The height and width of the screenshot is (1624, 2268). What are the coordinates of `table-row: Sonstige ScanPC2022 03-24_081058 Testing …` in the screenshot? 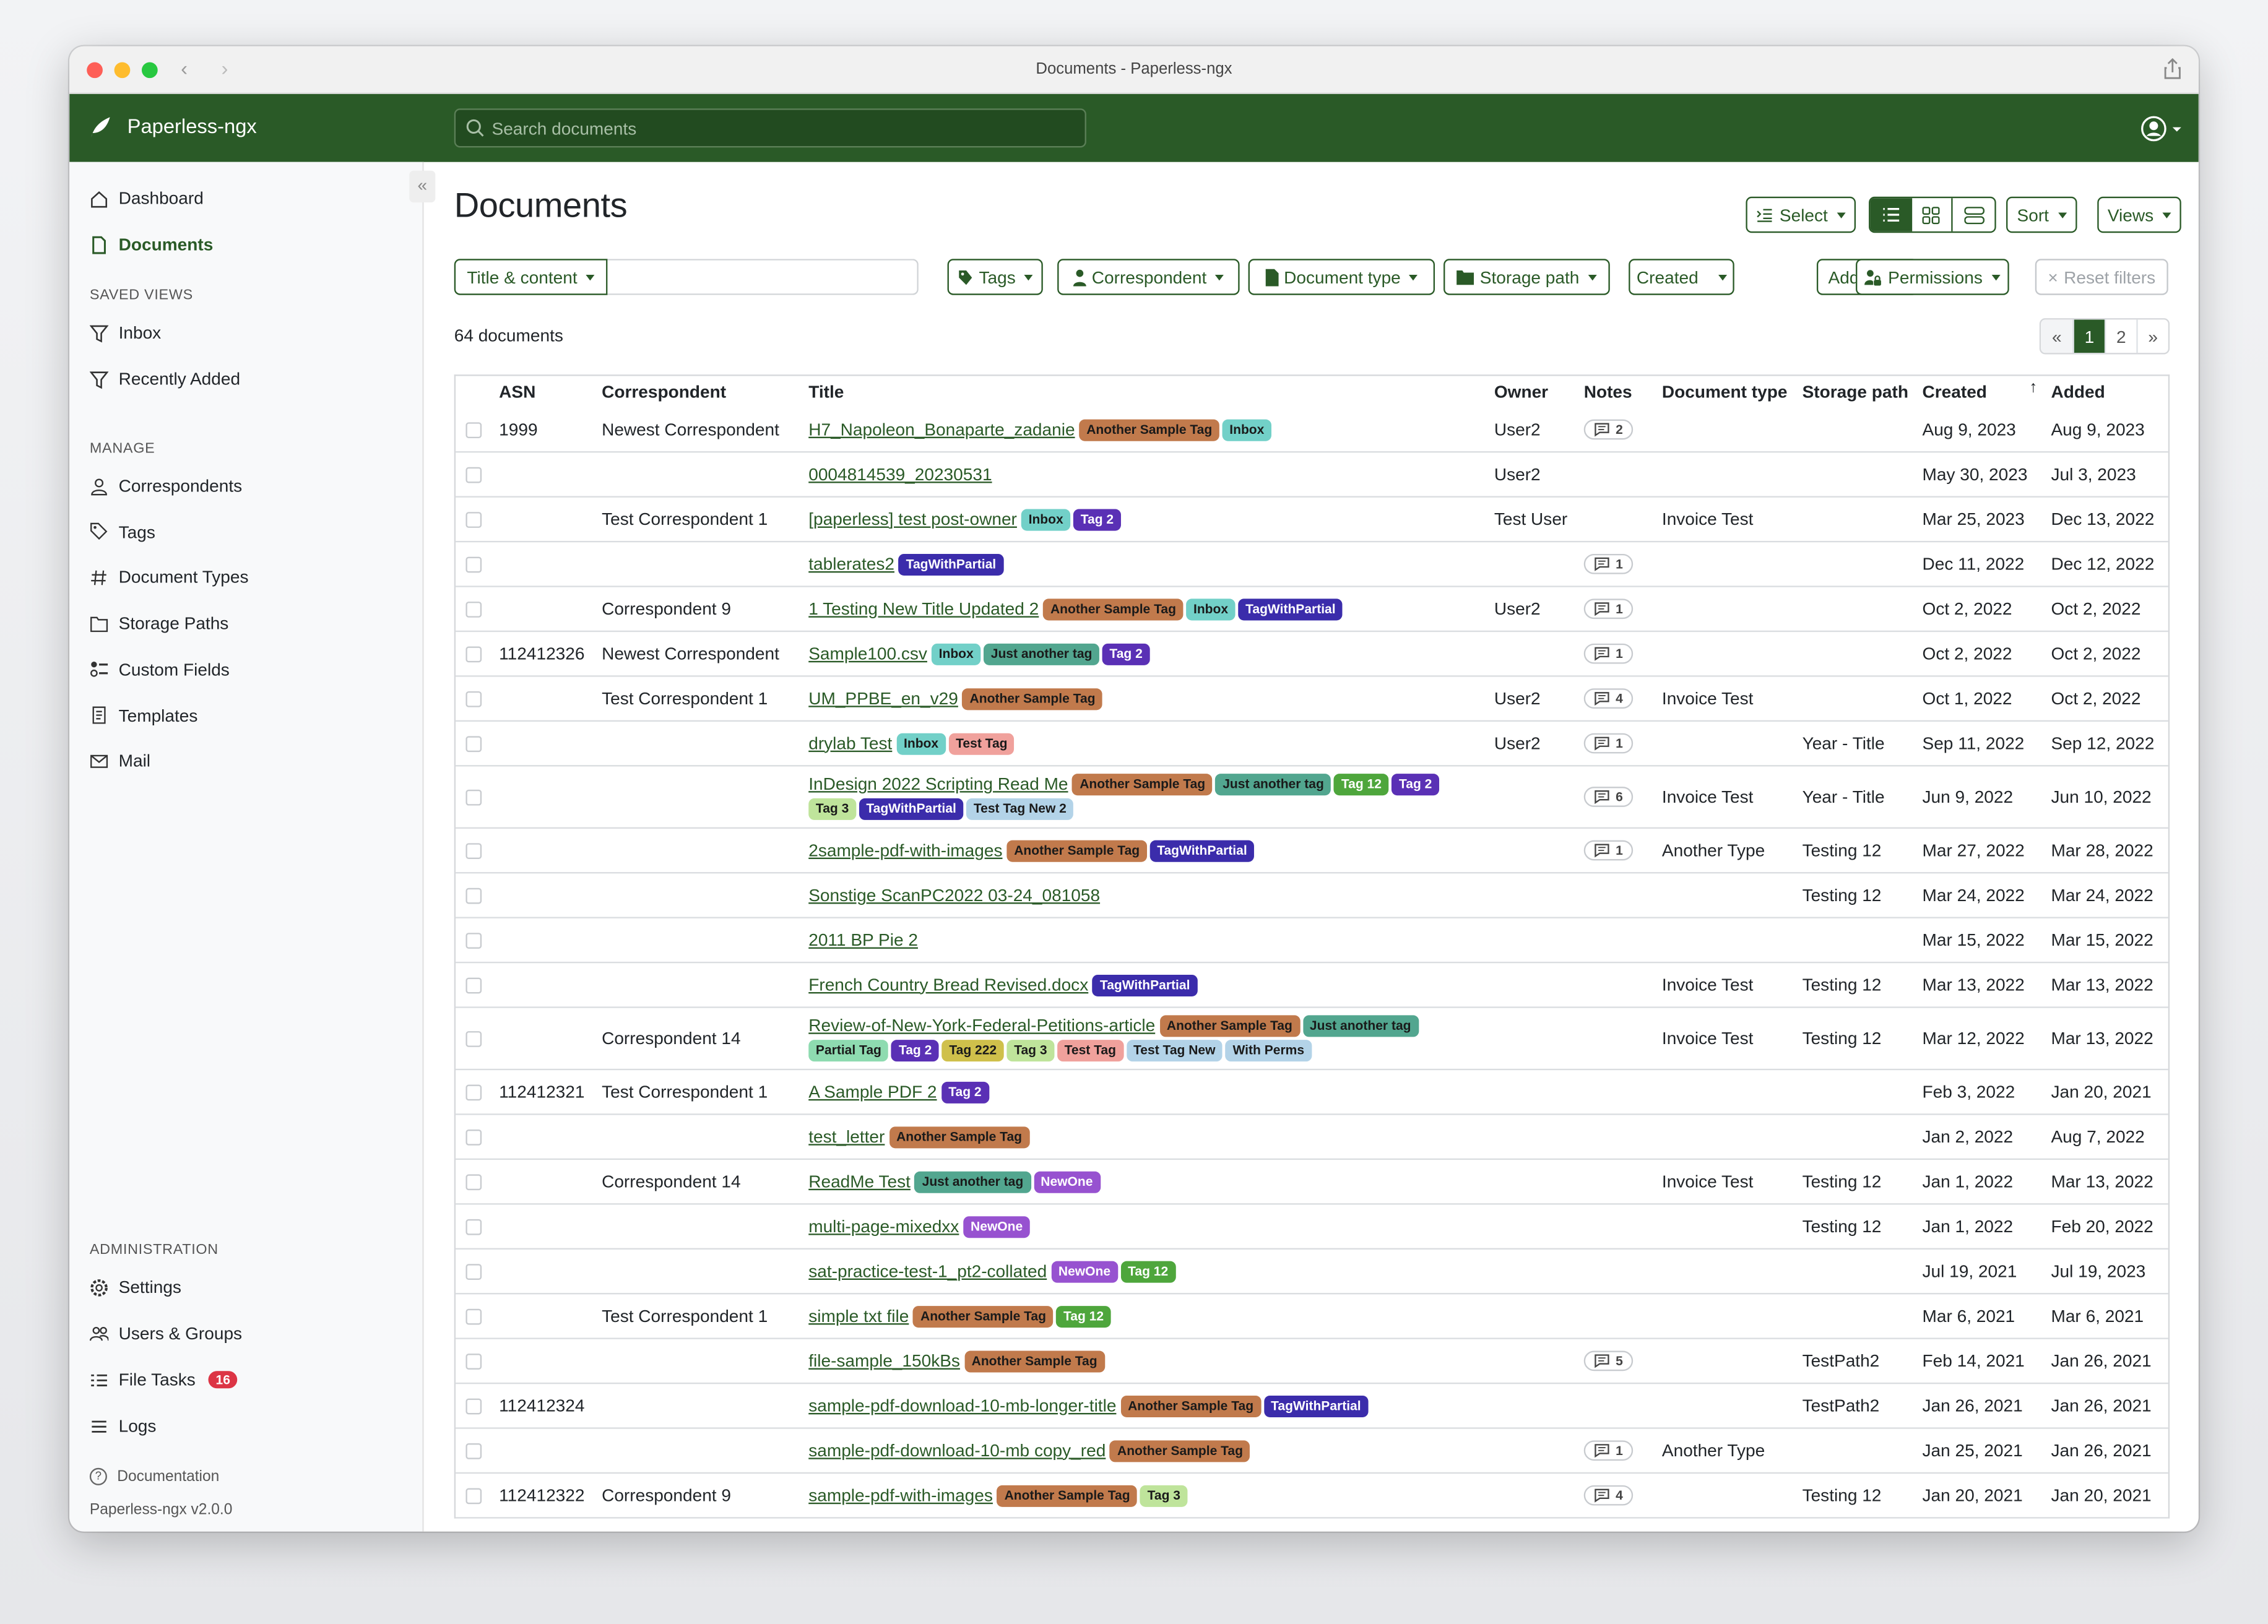 It's located at (1312, 895).